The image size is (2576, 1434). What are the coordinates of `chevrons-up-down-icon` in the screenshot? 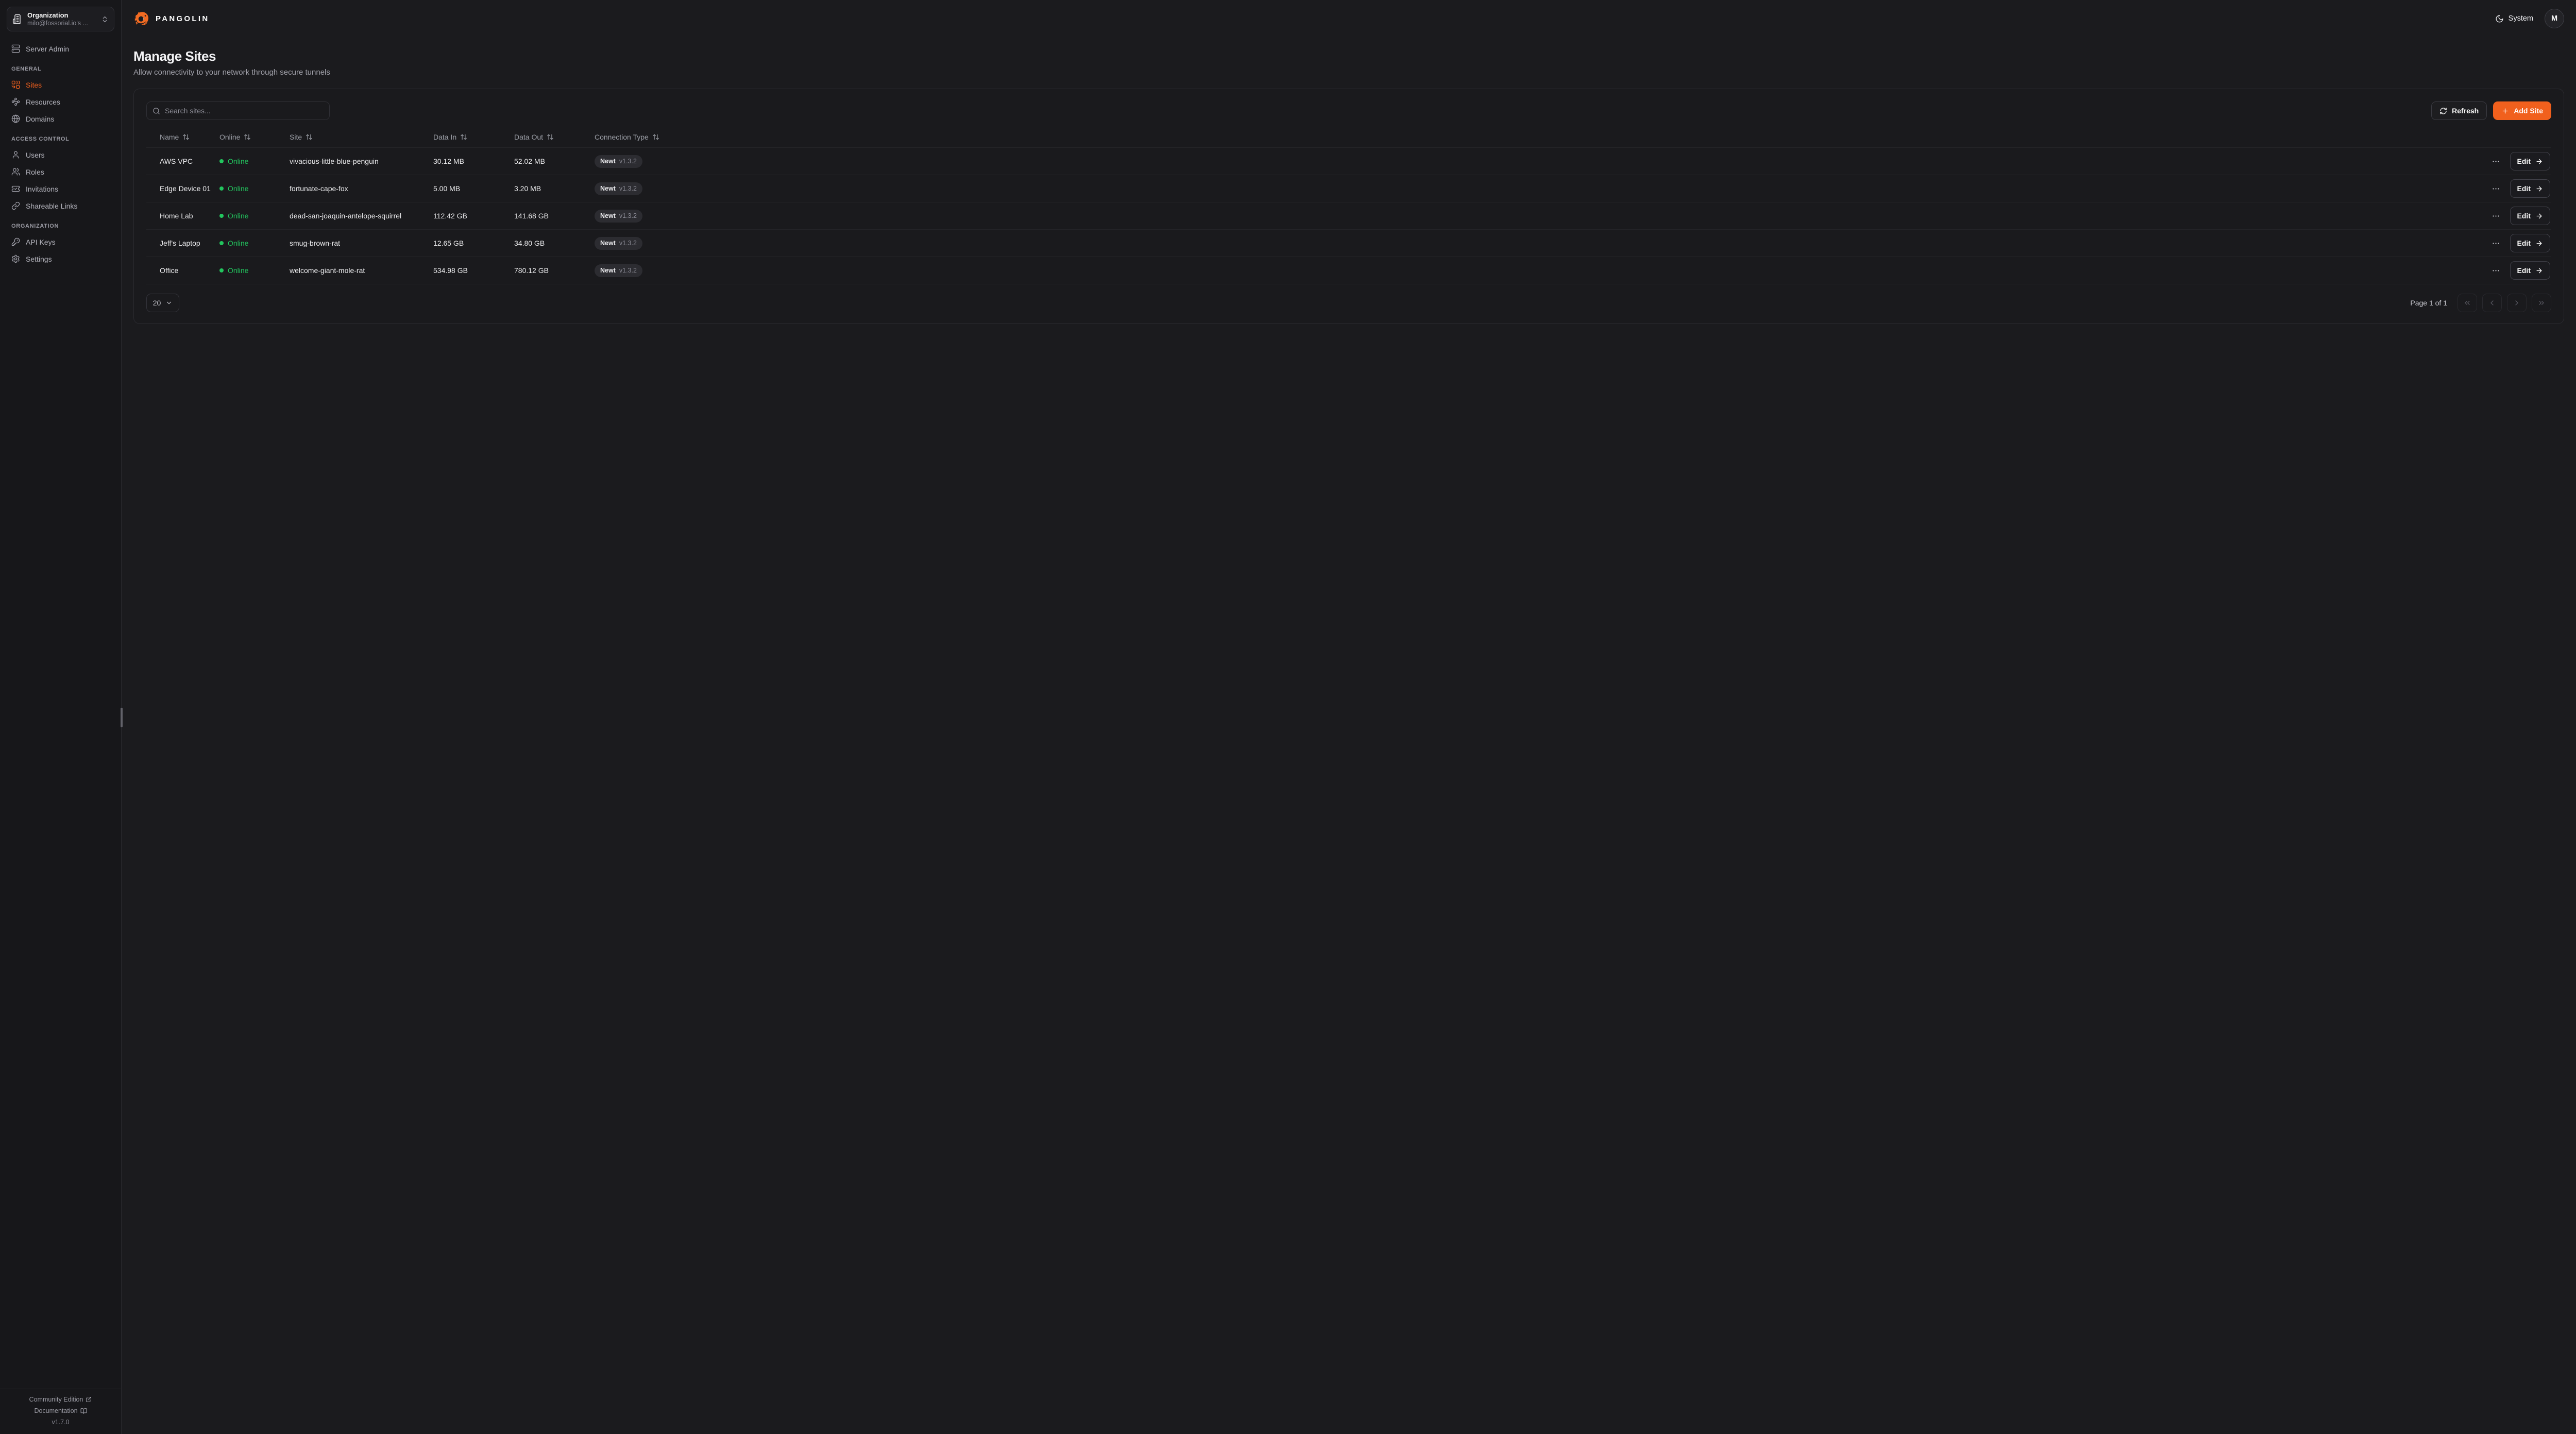 It's located at (105, 19).